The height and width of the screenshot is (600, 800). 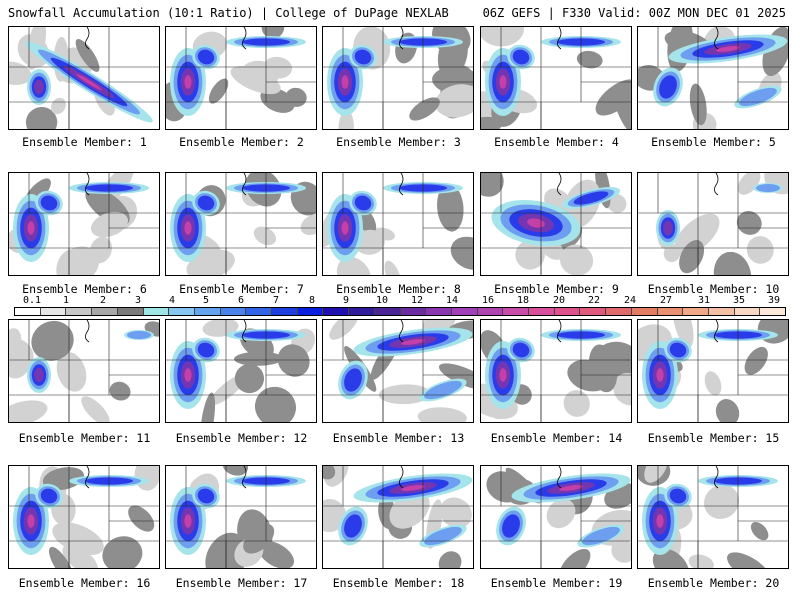 What do you see at coordinates (559, 300) in the screenshot?
I see `colorbar-label: 20` at bounding box center [559, 300].